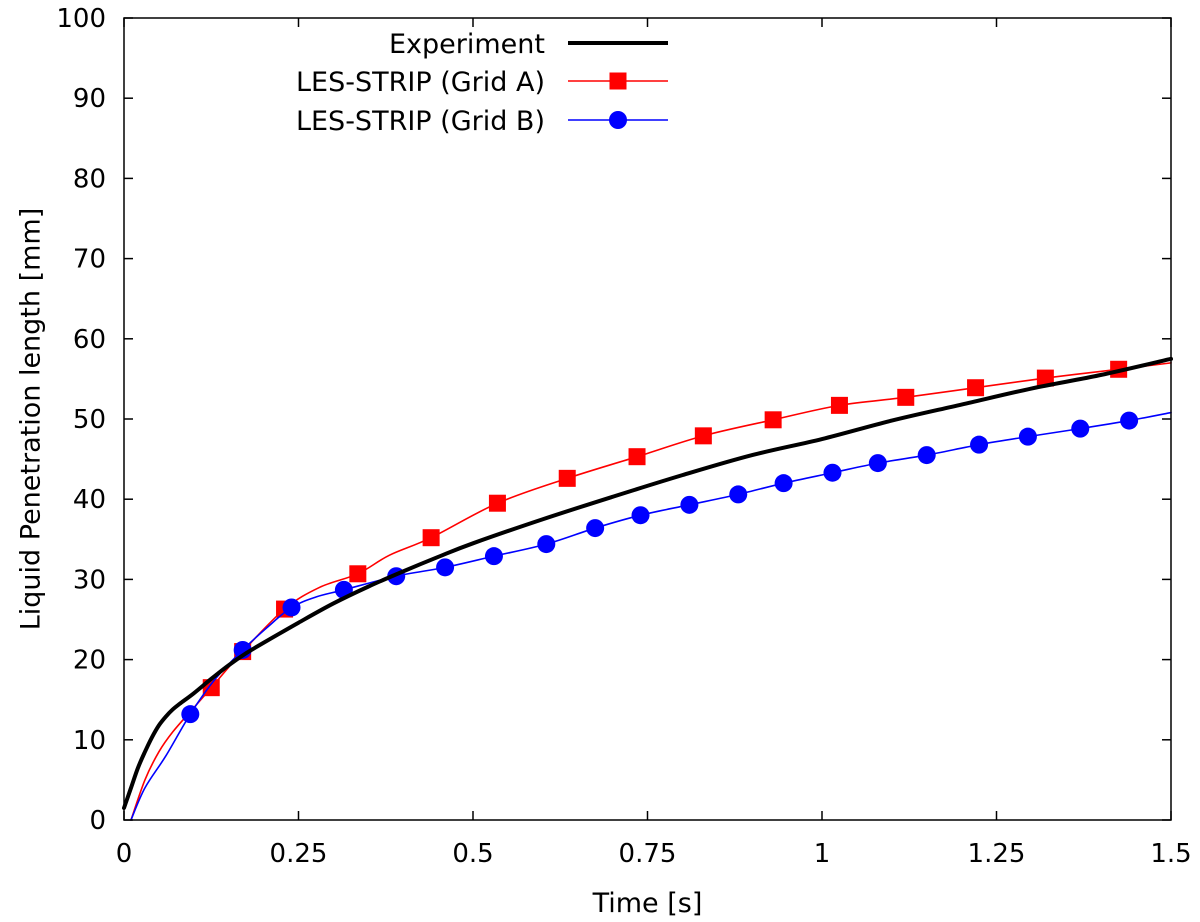 Image resolution: width=1200 pixels, height=922 pixels. I want to click on x-tick-label: 0, so click(124, 854).